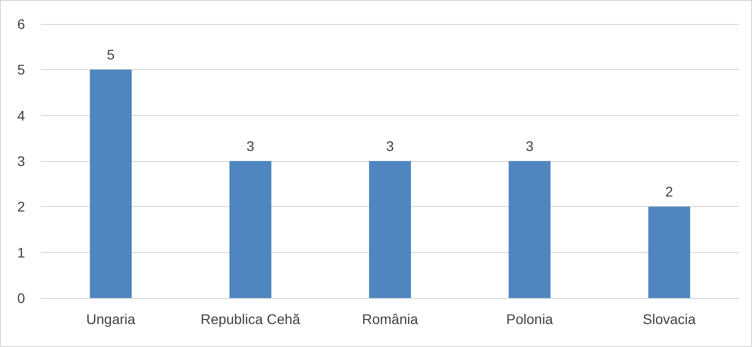  Describe the element at coordinates (669, 319) in the screenshot. I see `x-tick-label: Slovacia` at that location.